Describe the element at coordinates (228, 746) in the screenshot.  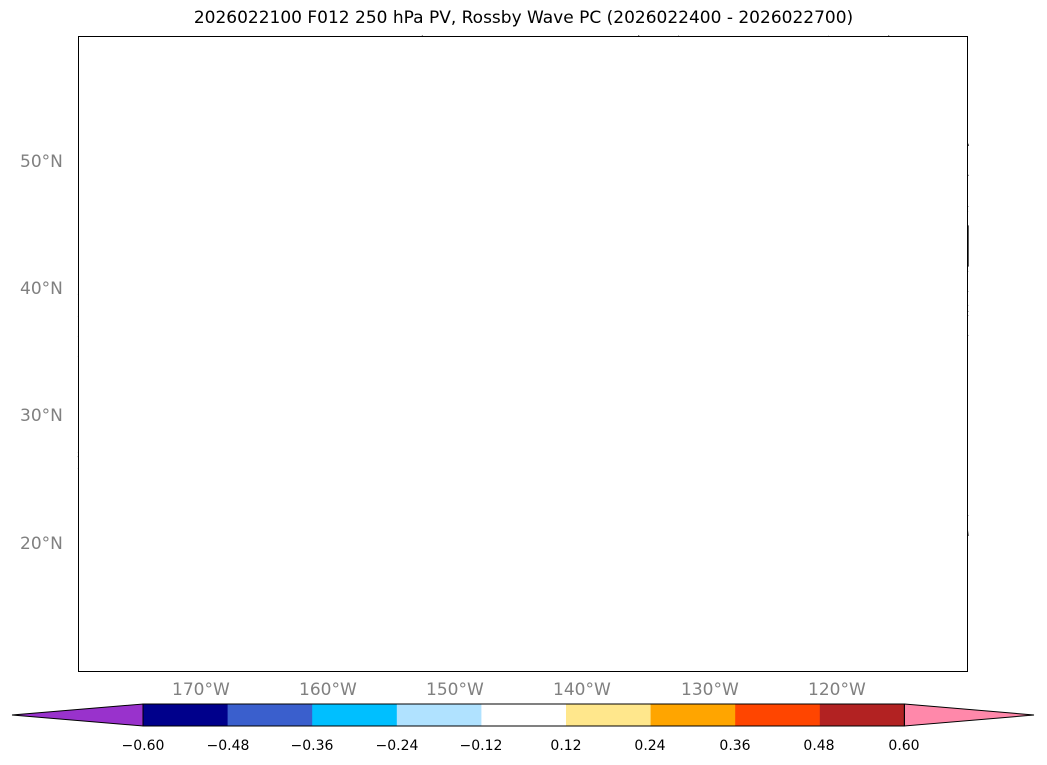
I see `colorbar-tick: −0.48` at that location.